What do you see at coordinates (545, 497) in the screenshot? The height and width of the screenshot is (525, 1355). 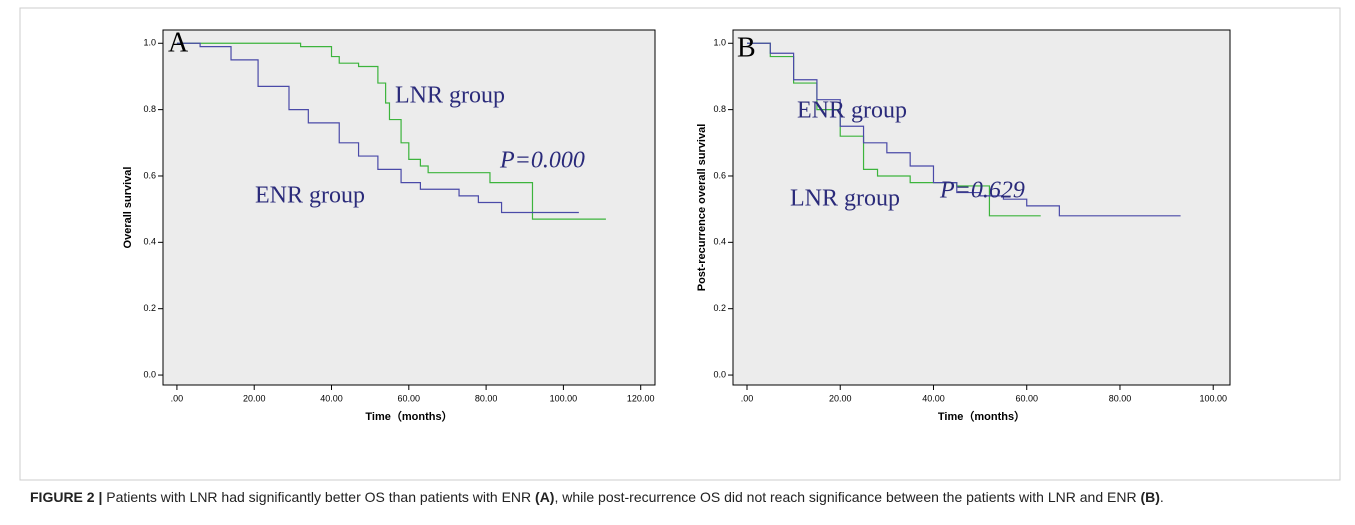 I see `caption-ref: (A)` at bounding box center [545, 497].